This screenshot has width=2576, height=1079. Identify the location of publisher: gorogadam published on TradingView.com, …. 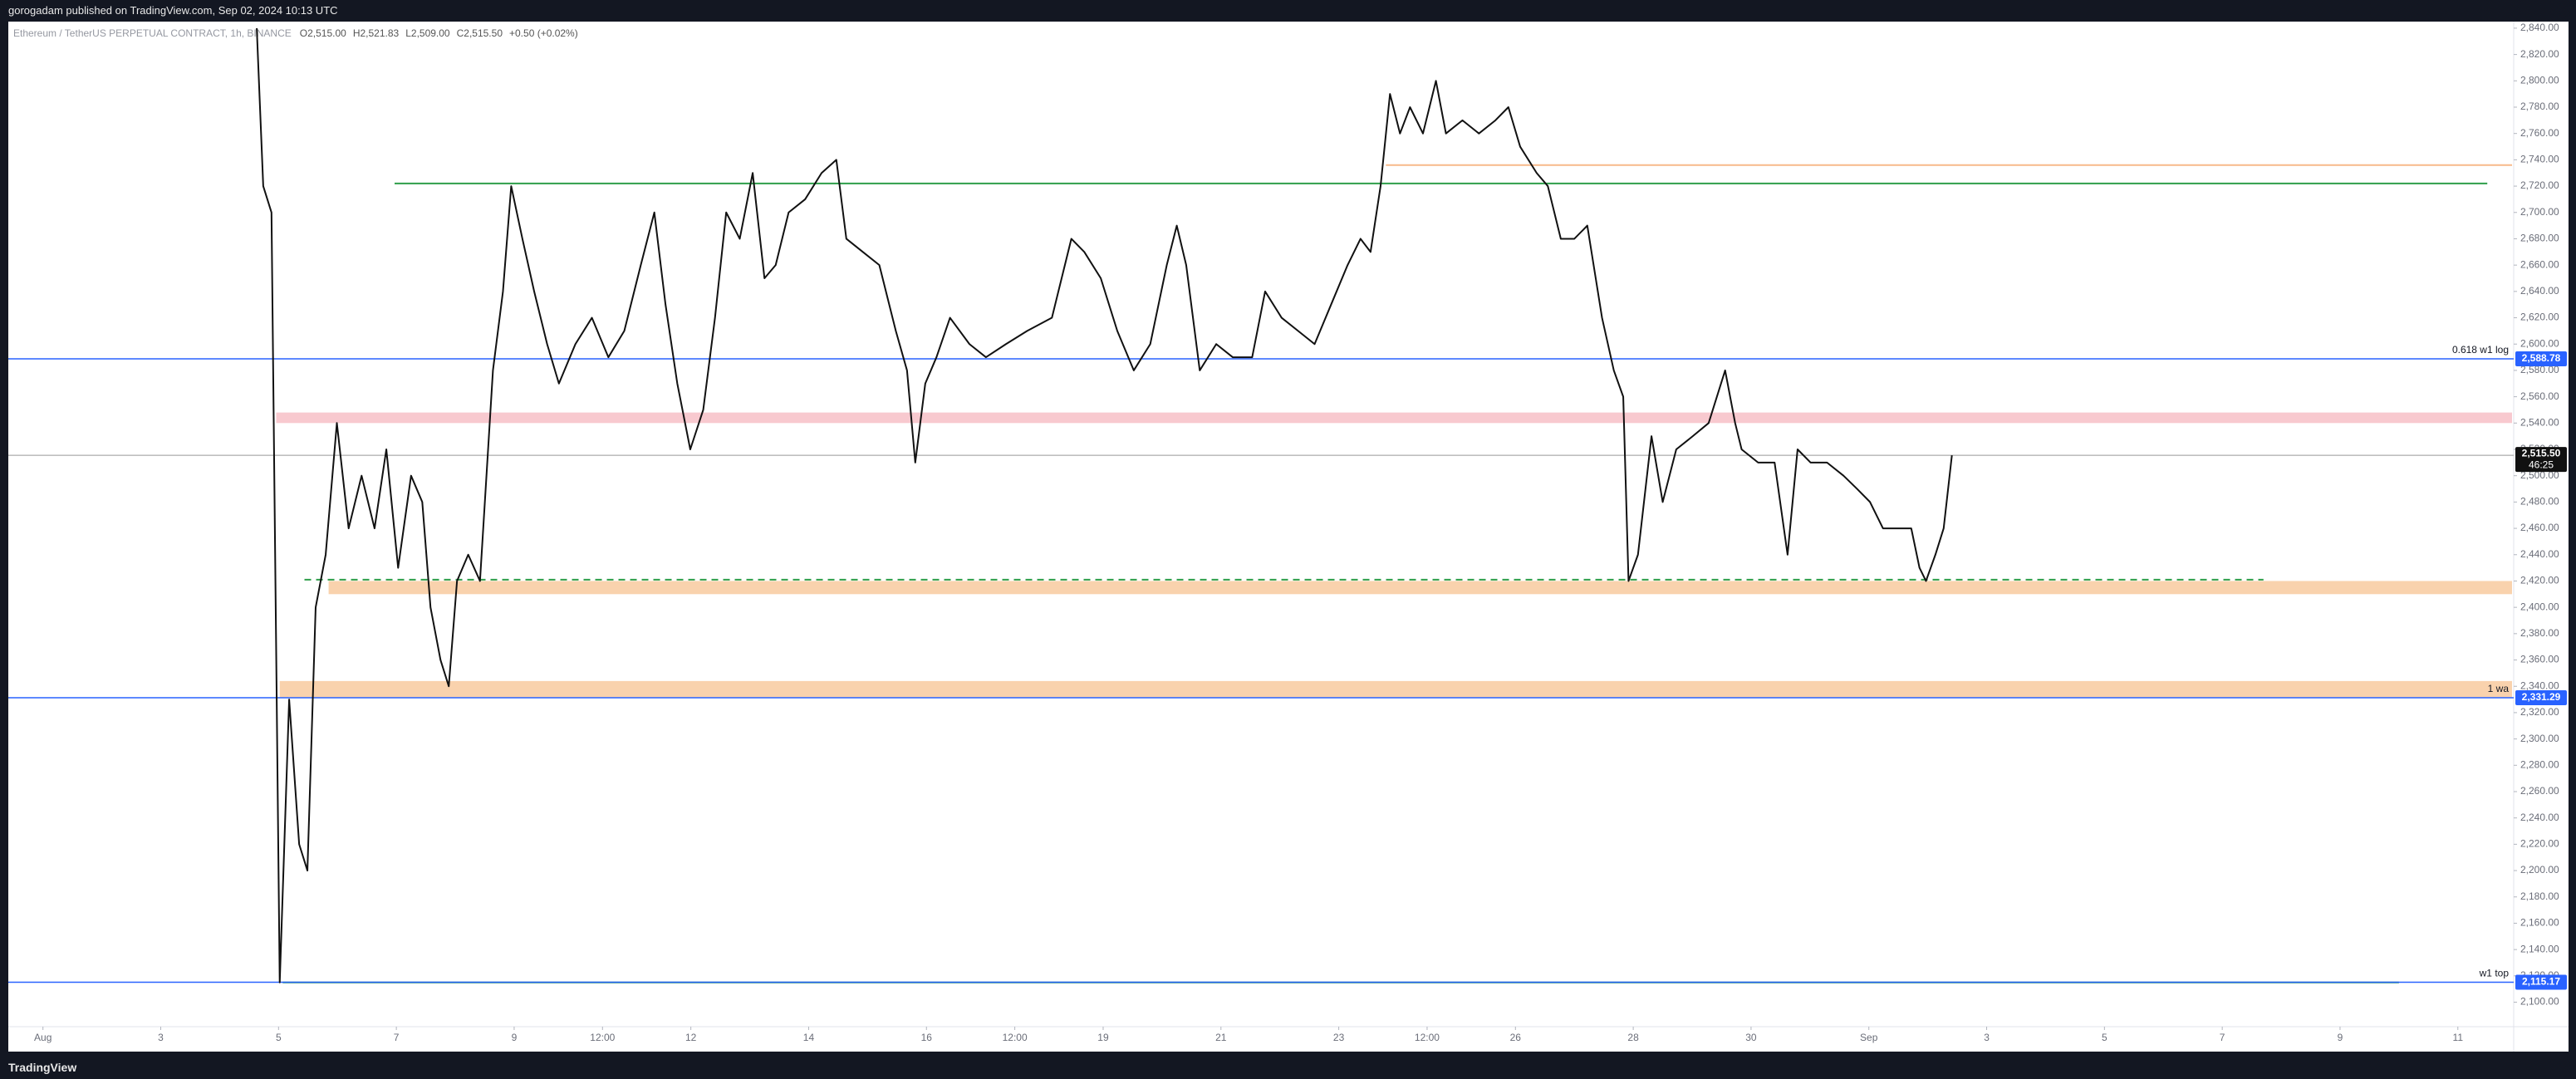
(173, 10).